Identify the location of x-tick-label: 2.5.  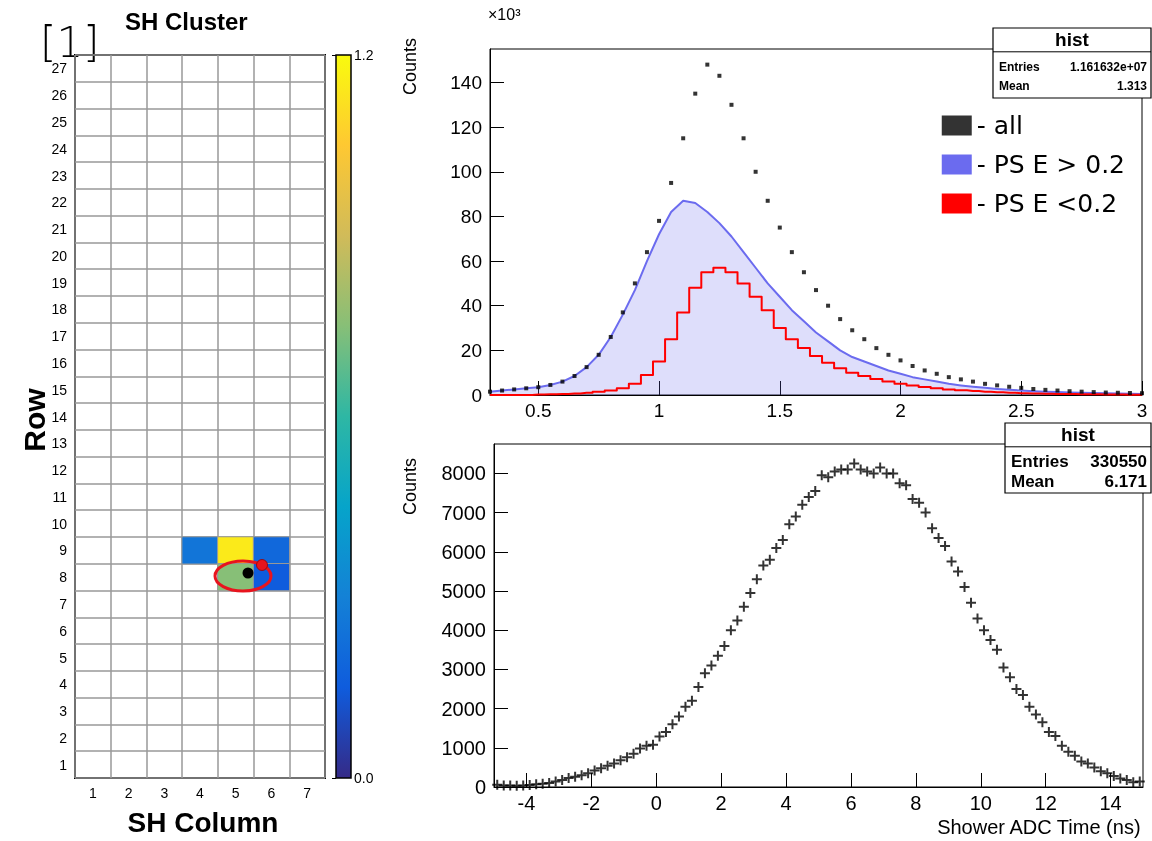
(1021, 410).